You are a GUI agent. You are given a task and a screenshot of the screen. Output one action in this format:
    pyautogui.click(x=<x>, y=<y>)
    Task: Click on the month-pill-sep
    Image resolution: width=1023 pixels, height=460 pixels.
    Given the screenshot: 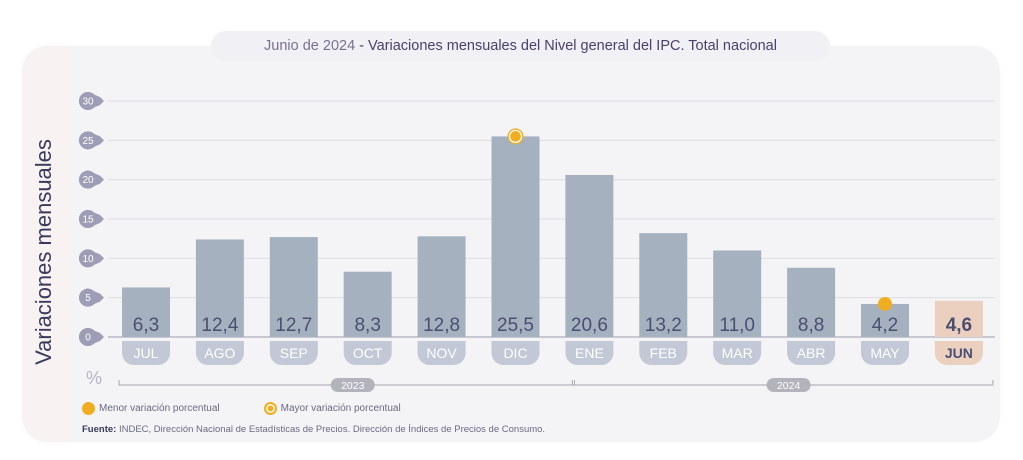 What is the action you would take?
    pyautogui.click(x=293, y=353)
    